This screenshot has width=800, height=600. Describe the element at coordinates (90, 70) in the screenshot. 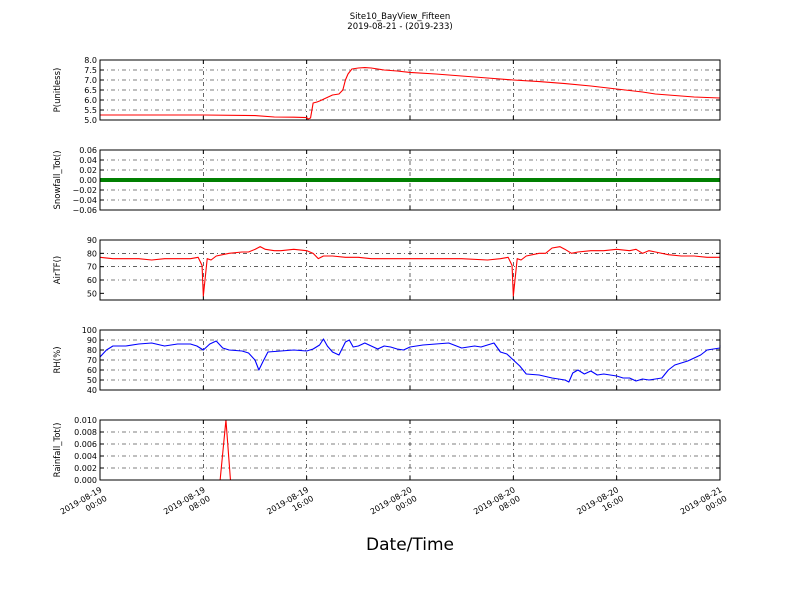

I see `ytick-label-p: 7.5` at that location.